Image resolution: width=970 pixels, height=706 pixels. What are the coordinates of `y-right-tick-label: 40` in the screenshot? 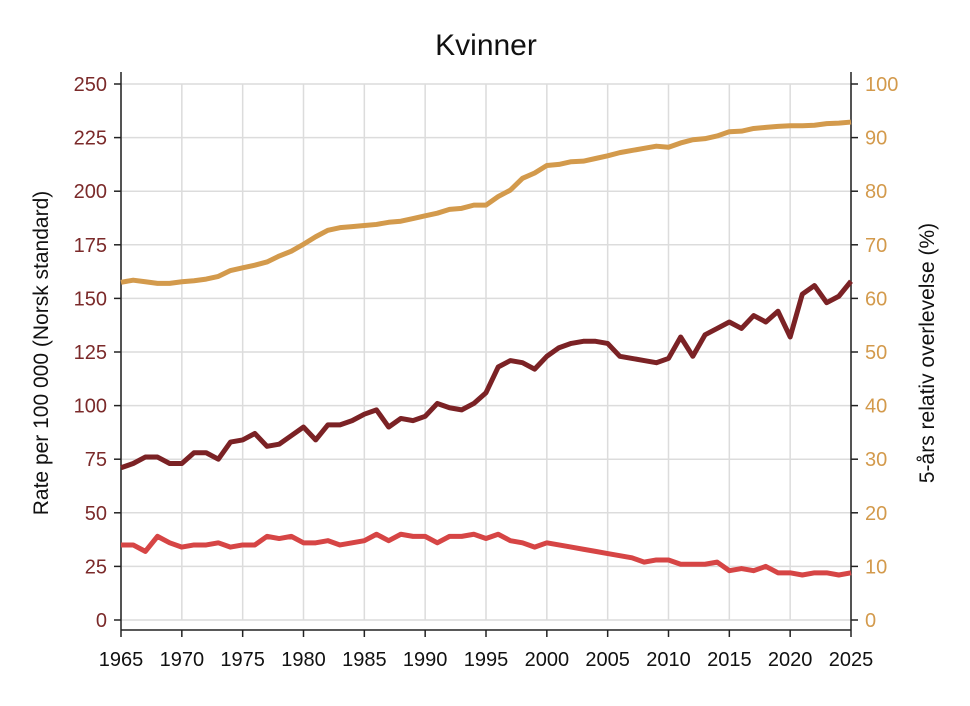 It's located at (876, 407).